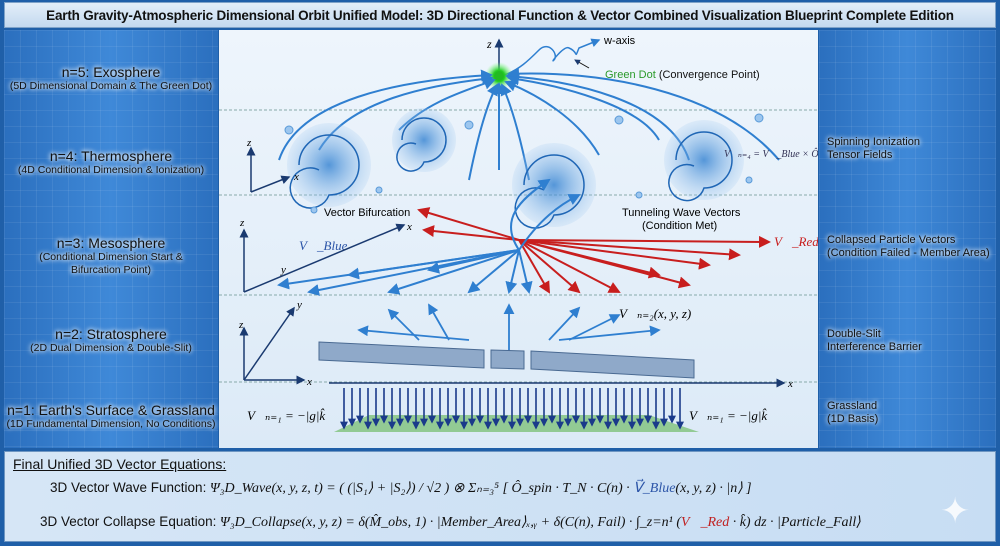 This screenshot has width=1000, height=546. Describe the element at coordinates (111, 348) in the screenshot. I see `layer-sub: (2D Dual Dimension & Double-Slit)` at that location.